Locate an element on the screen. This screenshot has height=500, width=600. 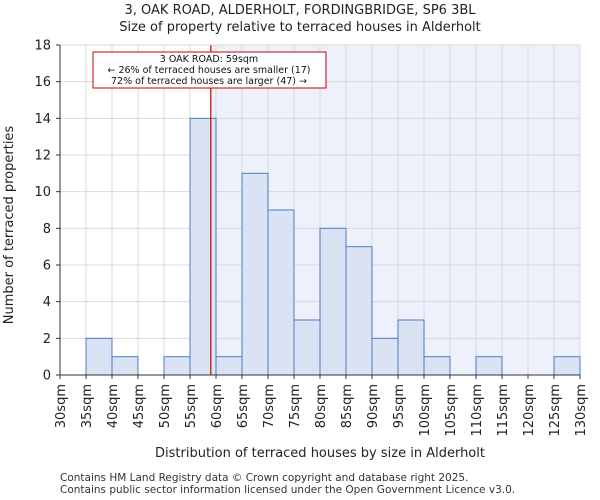
y-tick-label: 14 is located at coordinates (42, 119).